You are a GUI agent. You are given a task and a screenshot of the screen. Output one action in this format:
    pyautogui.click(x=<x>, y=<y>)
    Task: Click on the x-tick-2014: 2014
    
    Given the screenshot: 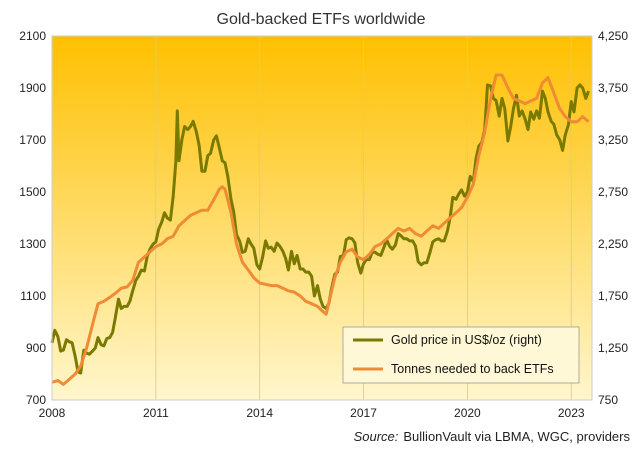 What is the action you would take?
    pyautogui.click(x=259, y=413)
    